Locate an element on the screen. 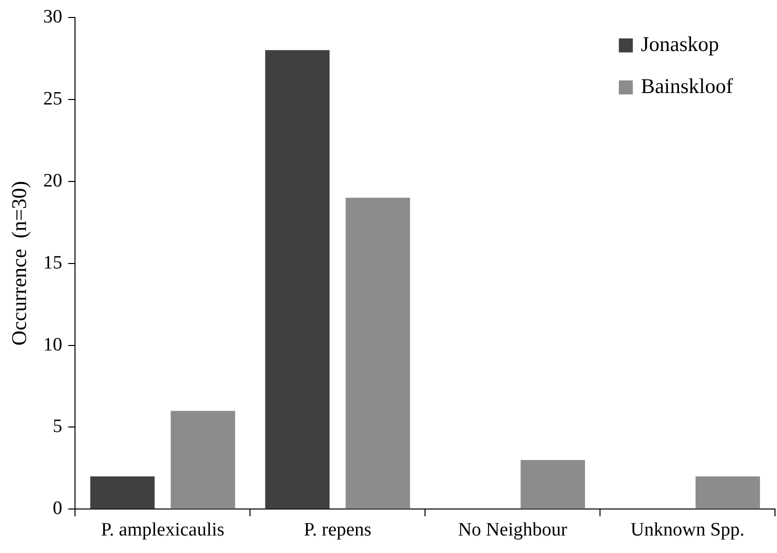 The image size is (777, 553). y-tick-label: 30 is located at coordinates (52, 17).